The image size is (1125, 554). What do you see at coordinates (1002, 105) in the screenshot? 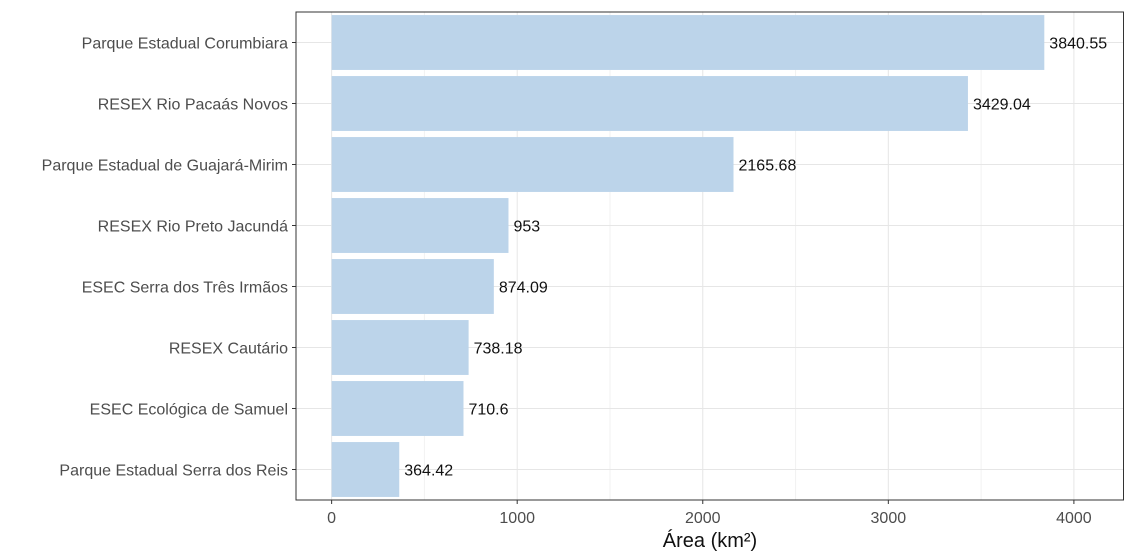
I see `data-label: 3429.04` at bounding box center [1002, 105].